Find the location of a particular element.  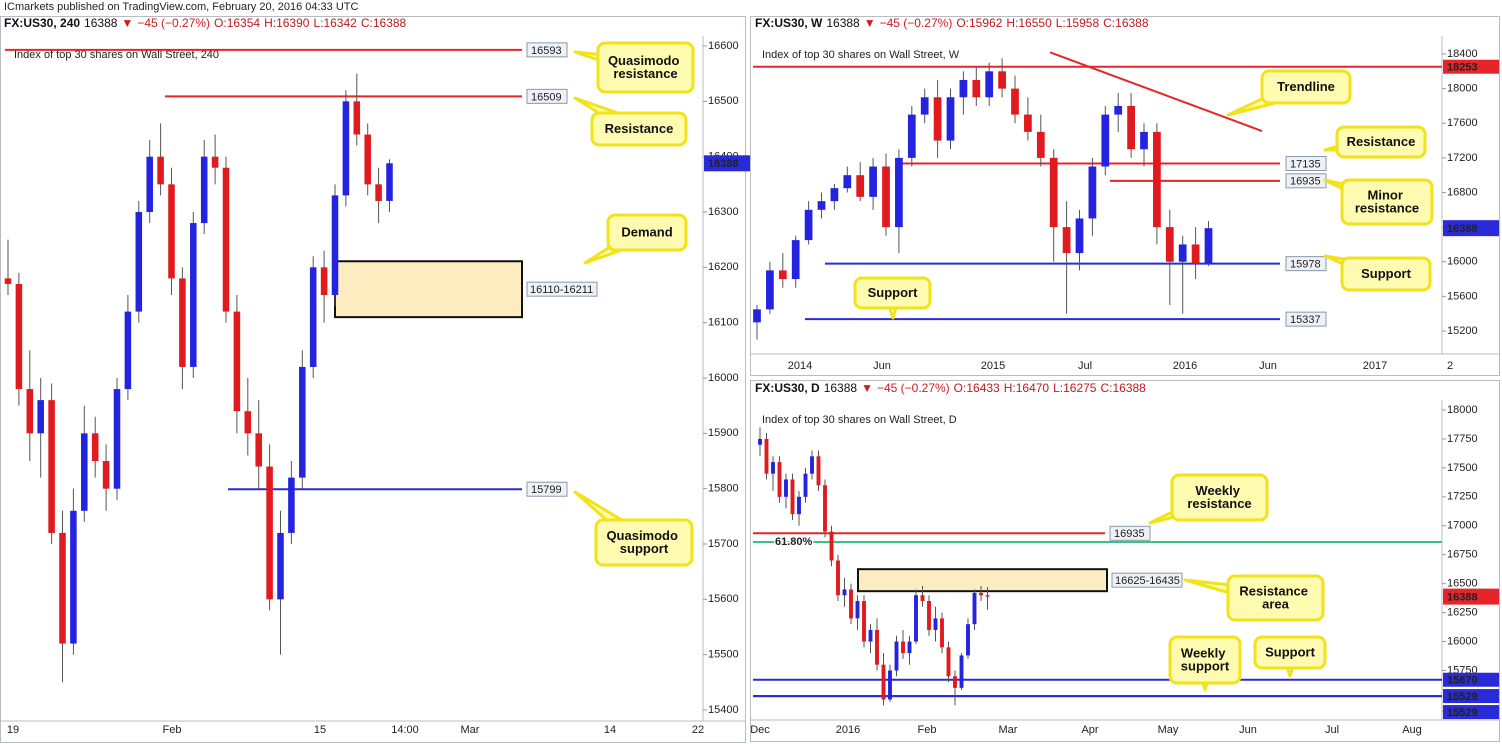

level-tag-label: 15670 is located at coordinates (1462, 681).